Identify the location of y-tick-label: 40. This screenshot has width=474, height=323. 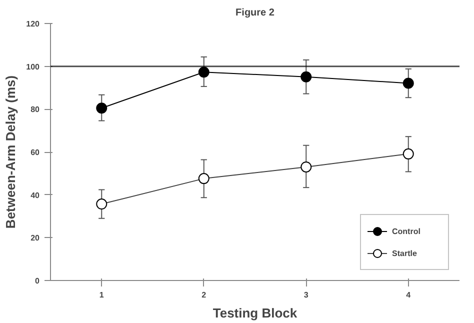
(35, 195).